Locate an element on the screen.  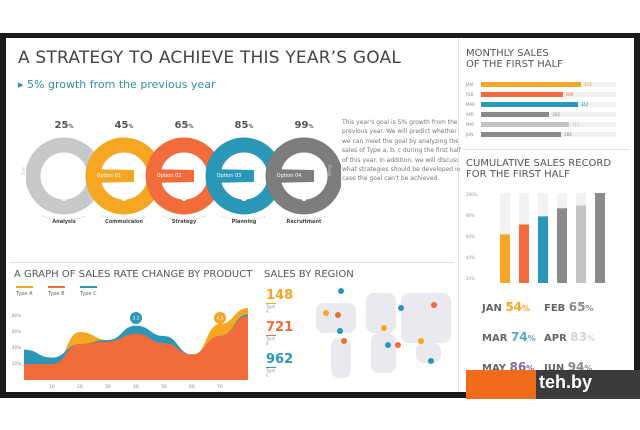
legend-item: Type C is located at coordinates (88, 291).